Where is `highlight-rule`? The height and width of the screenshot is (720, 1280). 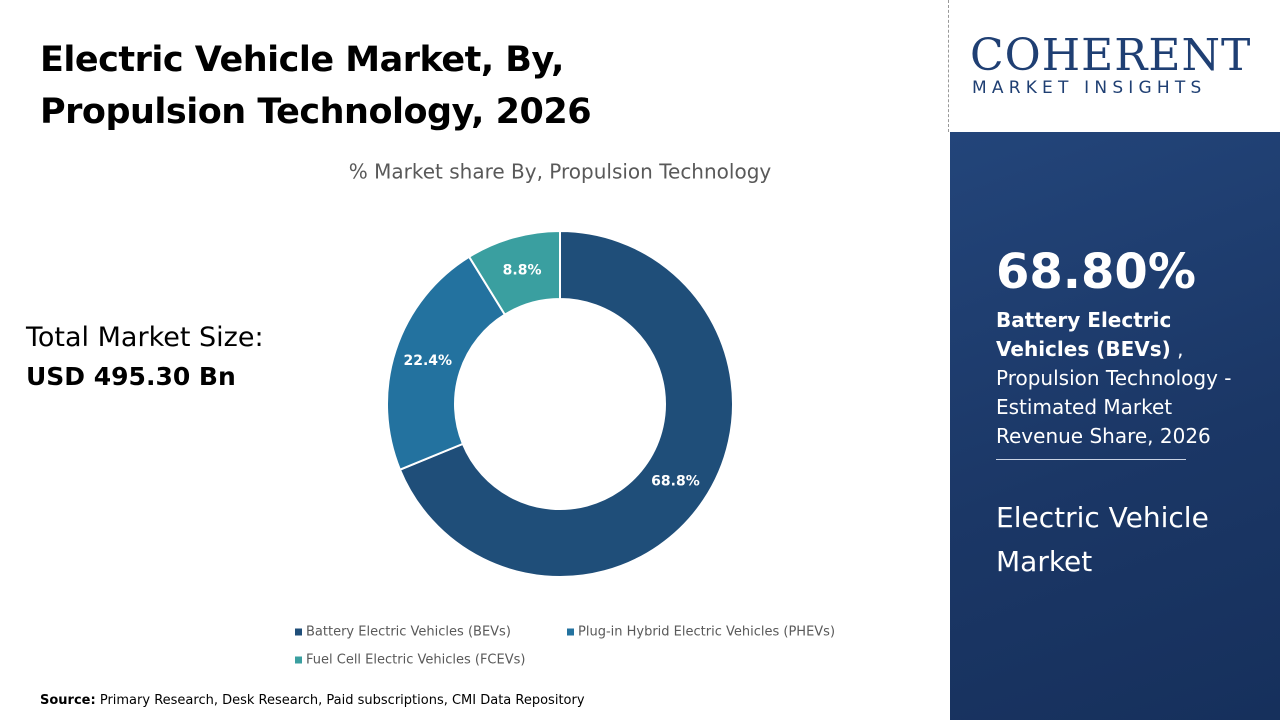
highlight-rule is located at coordinates (1091, 459).